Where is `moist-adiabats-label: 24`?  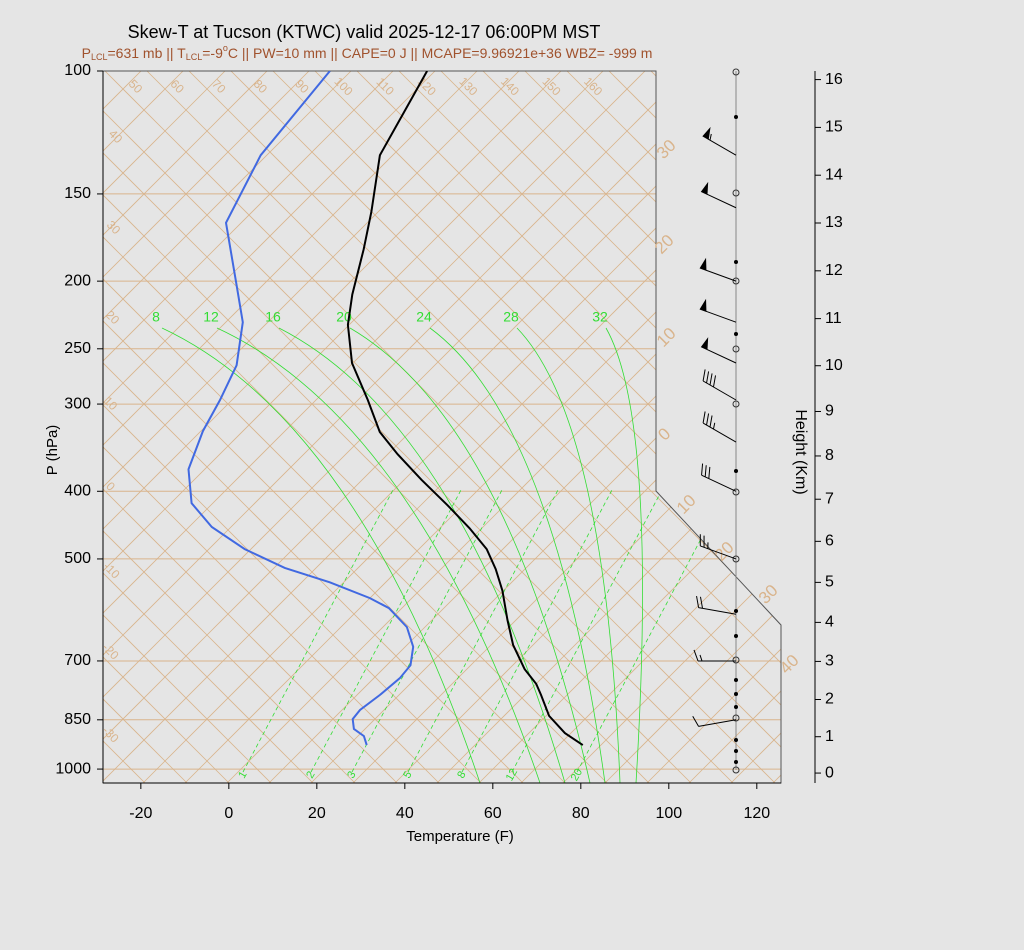
moist-adiabats-label: 24 is located at coordinates (424, 317).